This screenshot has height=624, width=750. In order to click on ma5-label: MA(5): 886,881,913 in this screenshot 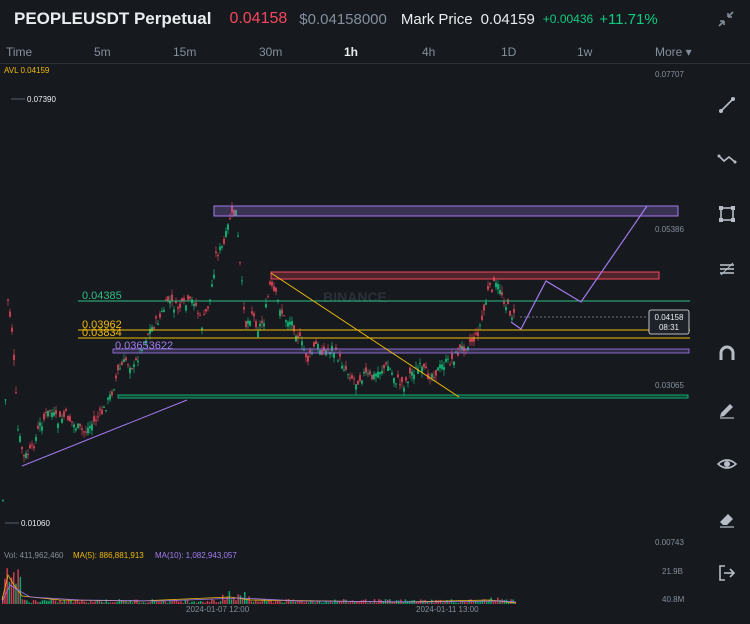, I will do `click(108, 555)`.